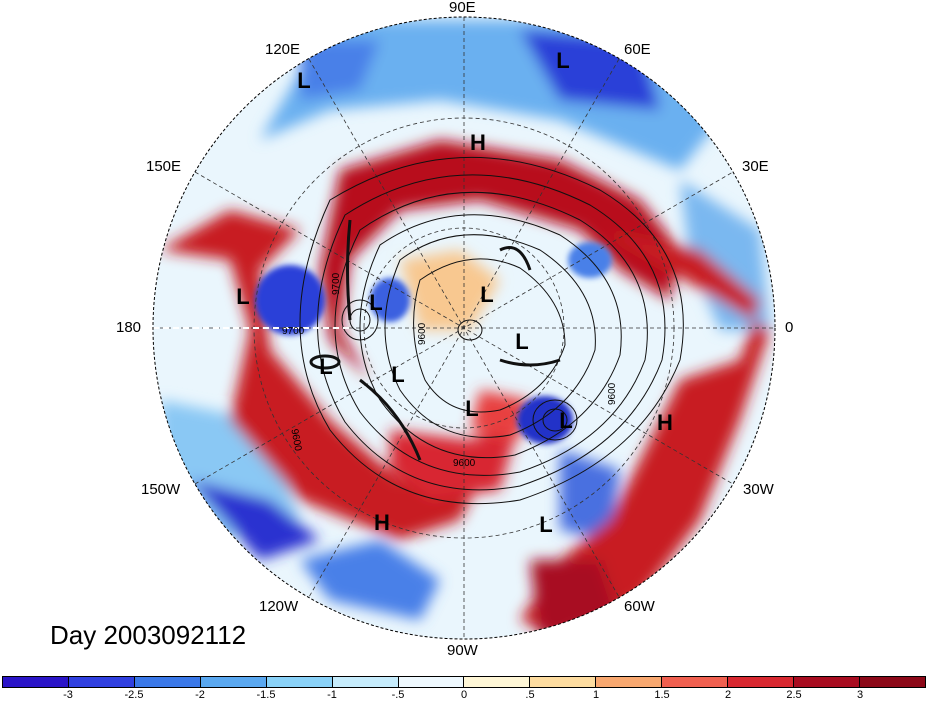  I want to click on colorbar-tick-label: 2, so click(728, 695).